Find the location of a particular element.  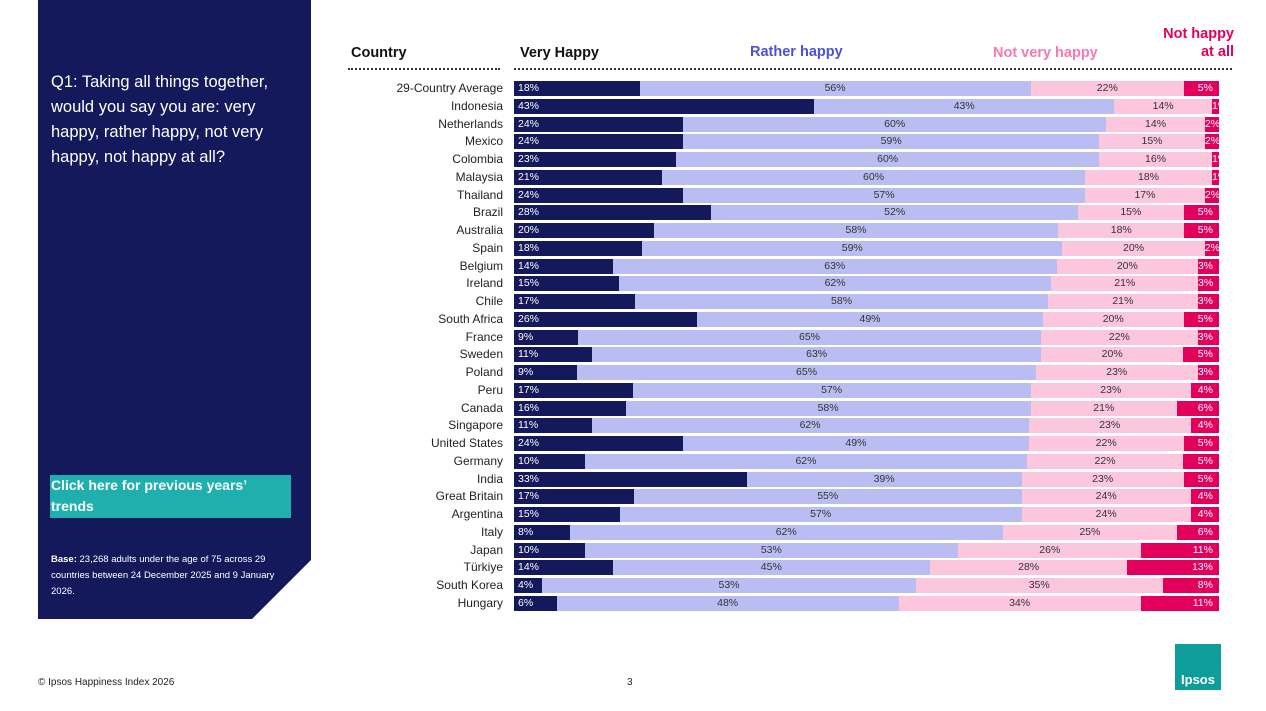

bar-segment-not-very-happy: 21% is located at coordinates (1104, 408).